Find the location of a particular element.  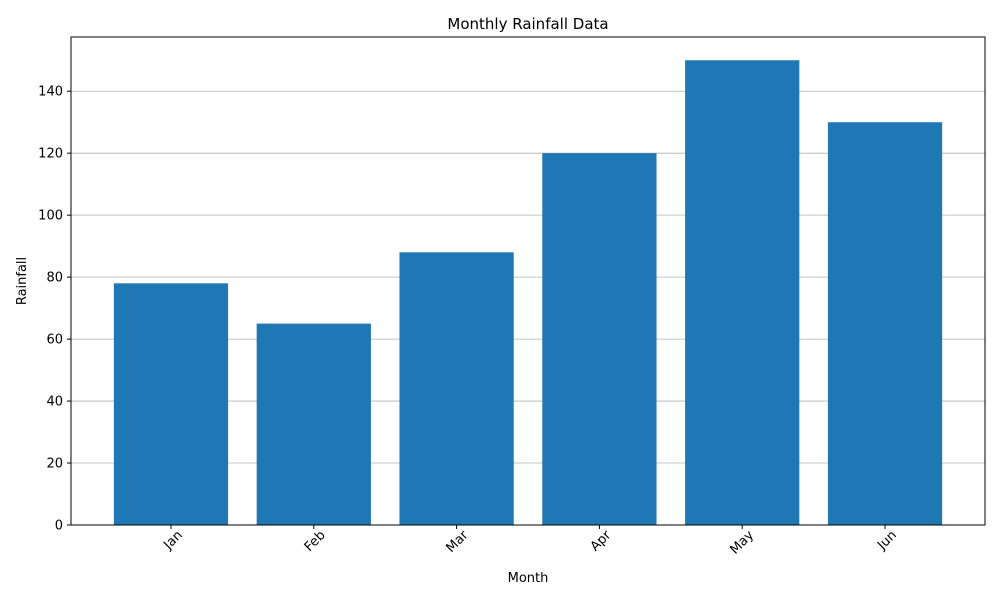

x-tick-label: Feb is located at coordinates (315, 541).